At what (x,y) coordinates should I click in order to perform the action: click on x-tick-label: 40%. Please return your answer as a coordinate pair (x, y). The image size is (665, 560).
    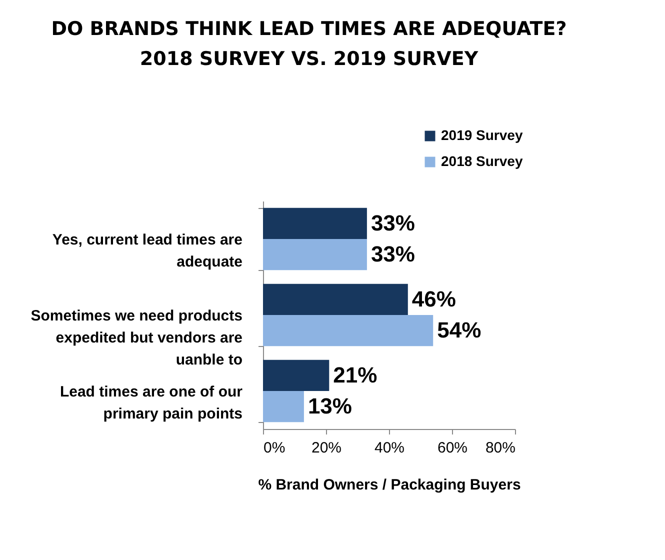
    Looking at the image, I should click on (389, 448).